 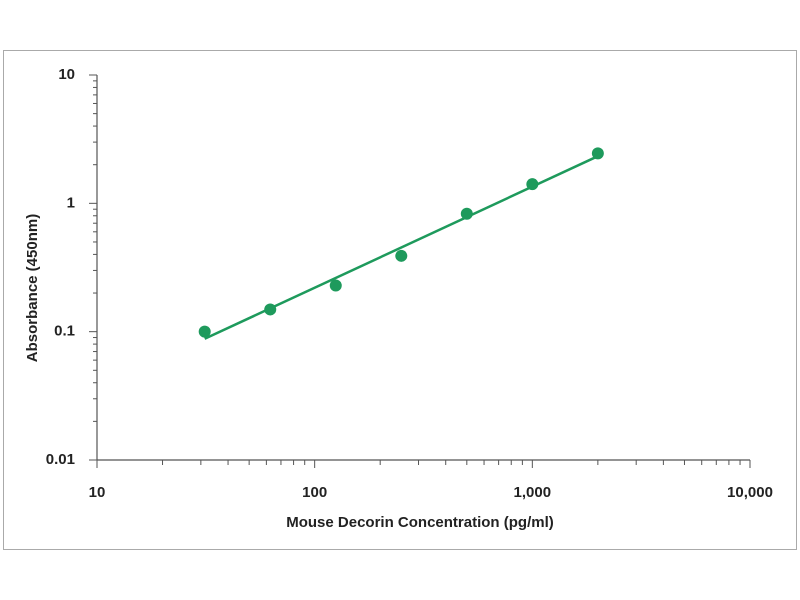 I want to click on y-tick-label: 1, so click(x=71, y=202).